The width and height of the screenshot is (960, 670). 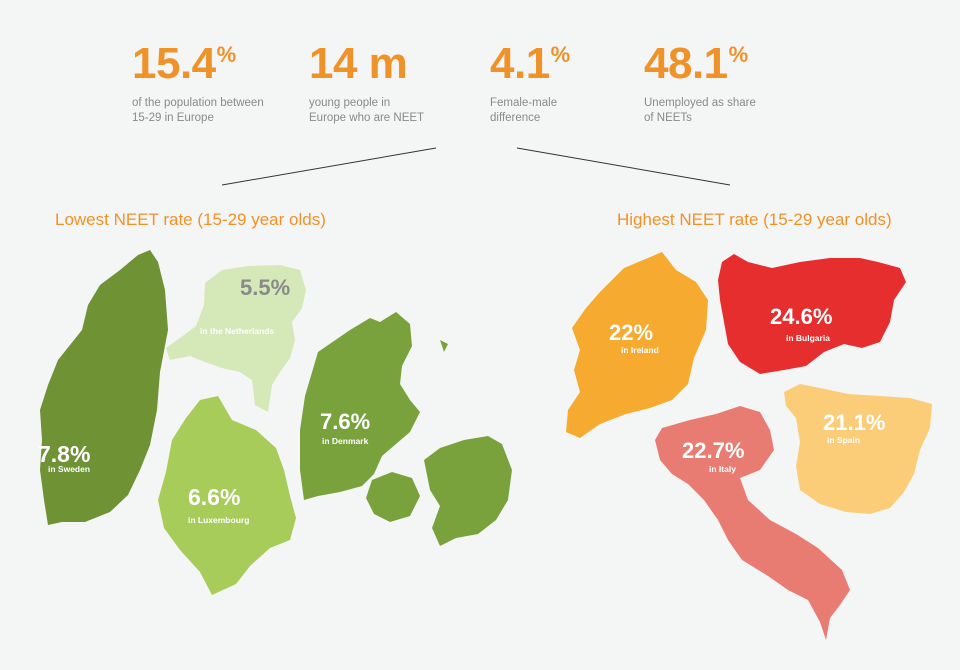 I want to click on map-sweden, so click(x=104, y=387).